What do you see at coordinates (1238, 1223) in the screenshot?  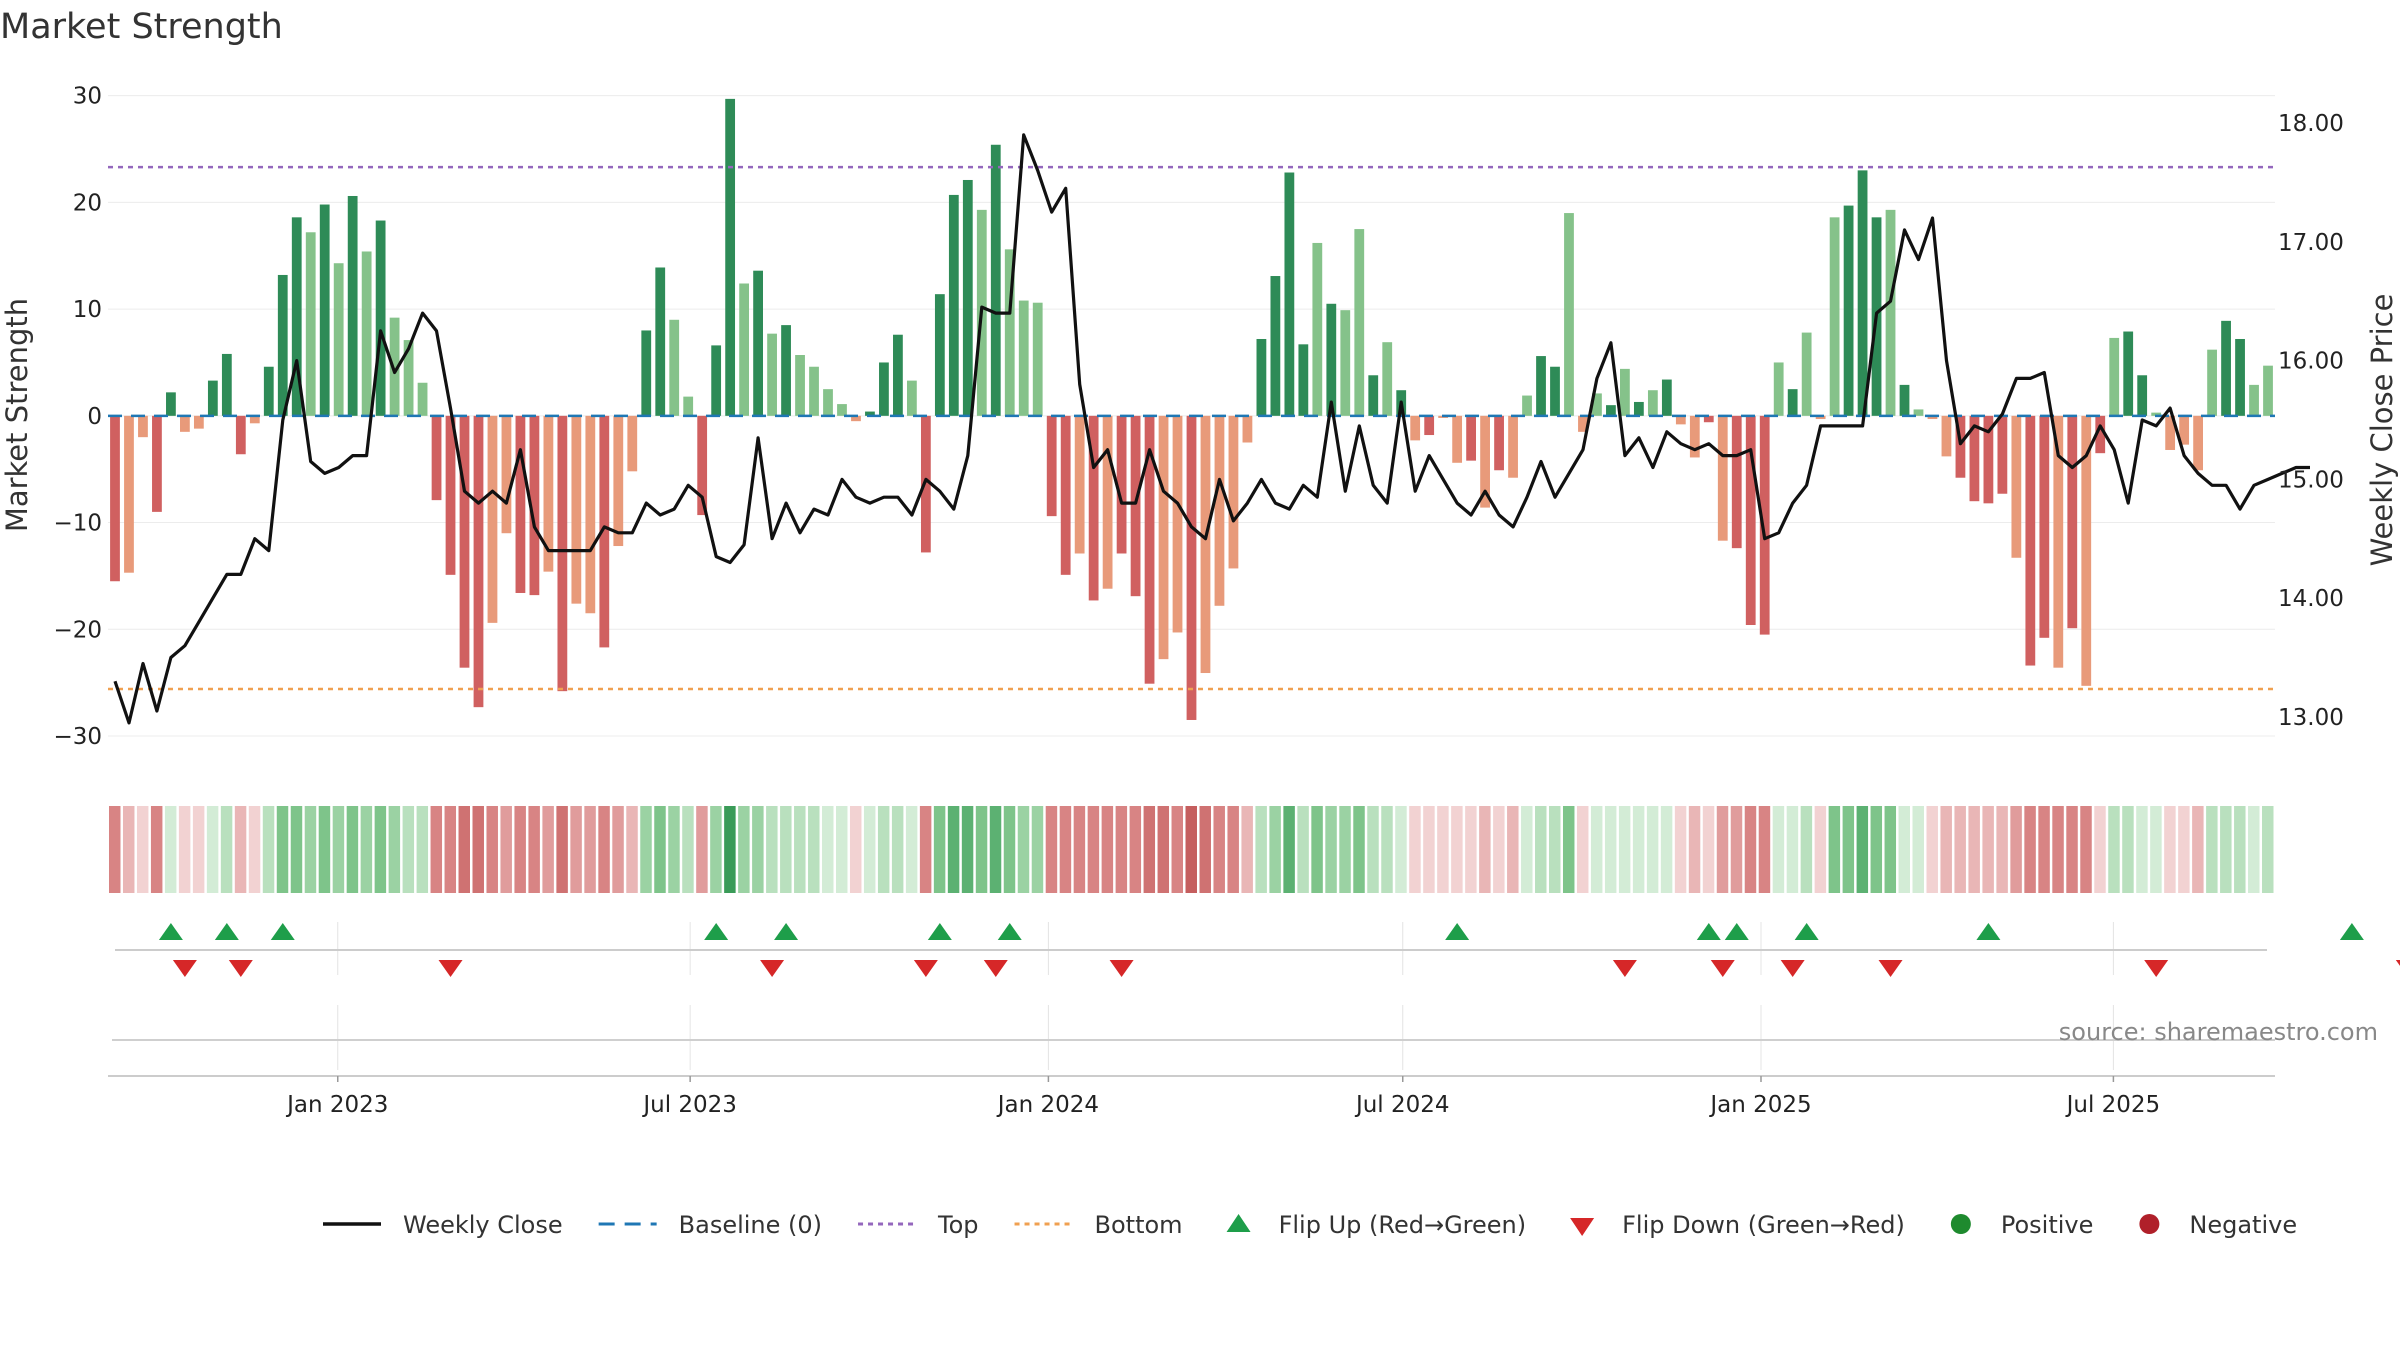 I see `legend-symbol-triangle-up` at bounding box center [1238, 1223].